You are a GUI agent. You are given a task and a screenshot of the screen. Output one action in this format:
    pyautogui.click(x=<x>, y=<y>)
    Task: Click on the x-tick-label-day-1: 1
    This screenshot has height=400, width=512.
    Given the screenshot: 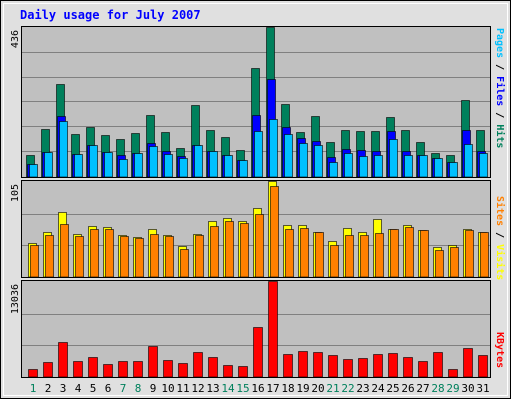 What is the action you would take?
    pyautogui.click(x=33, y=388)
    